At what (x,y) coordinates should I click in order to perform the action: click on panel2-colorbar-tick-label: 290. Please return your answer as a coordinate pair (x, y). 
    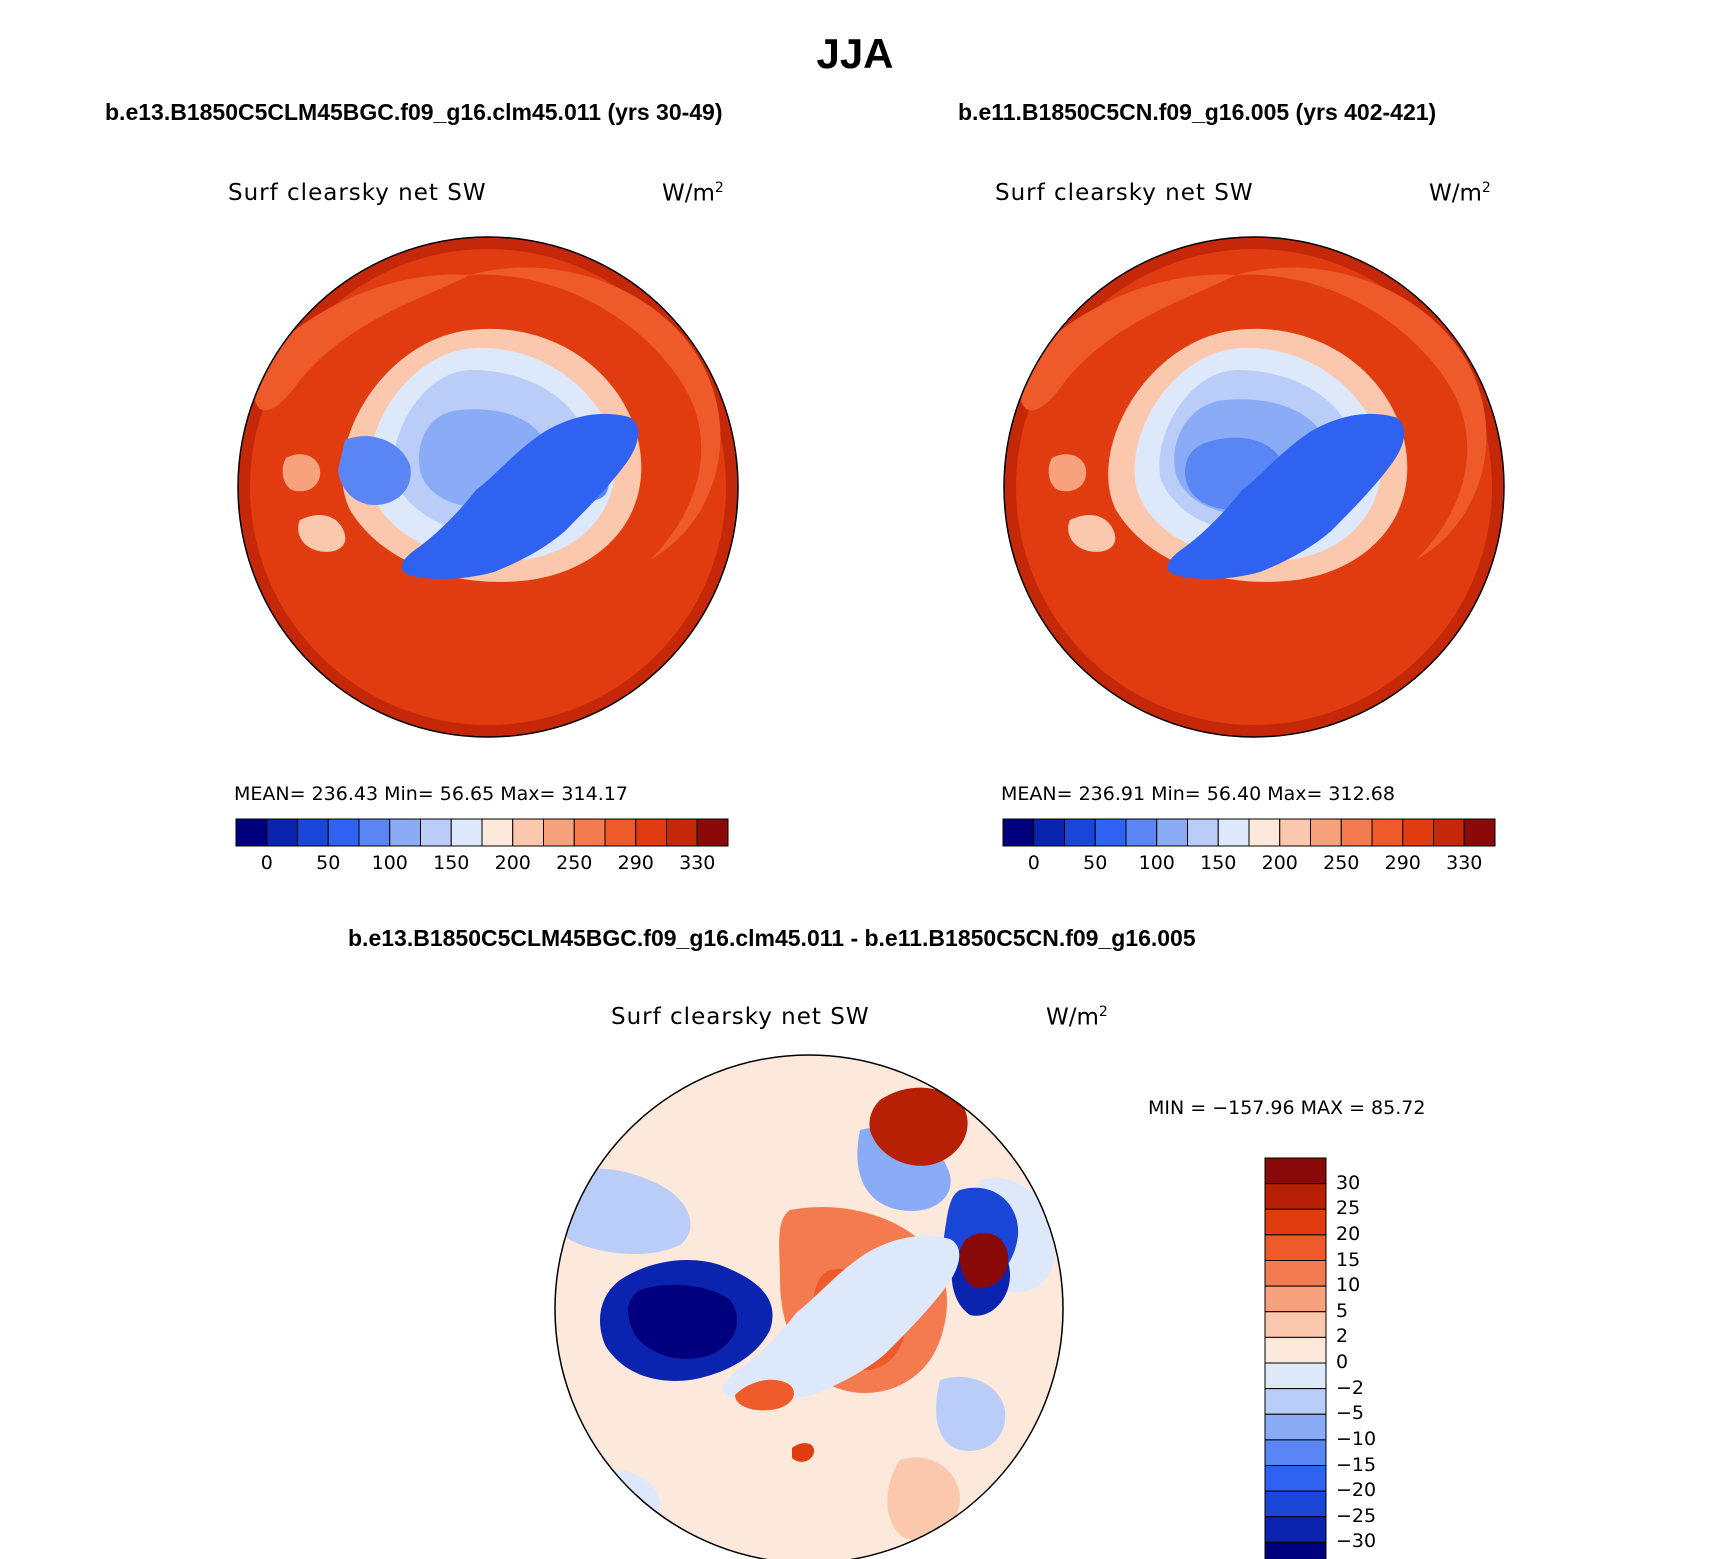
    Looking at the image, I should click on (1402, 863).